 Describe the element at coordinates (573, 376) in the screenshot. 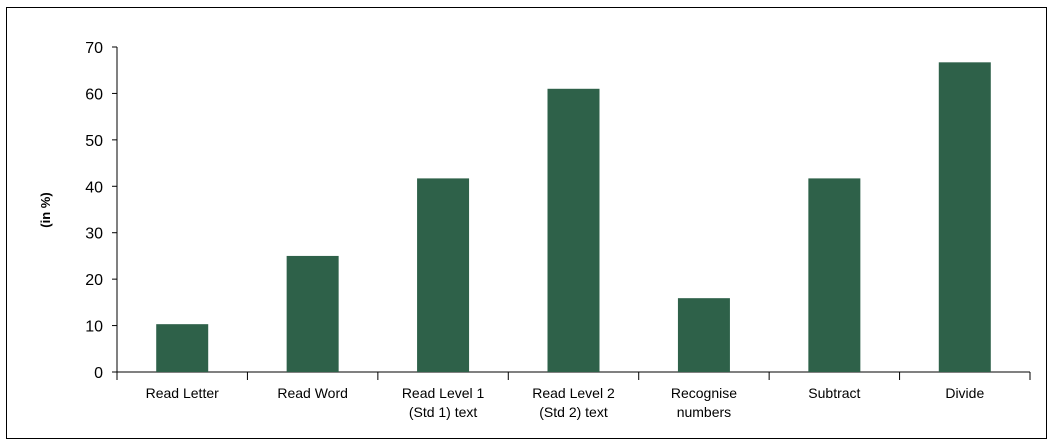

I see `x-axis-ticks` at that location.